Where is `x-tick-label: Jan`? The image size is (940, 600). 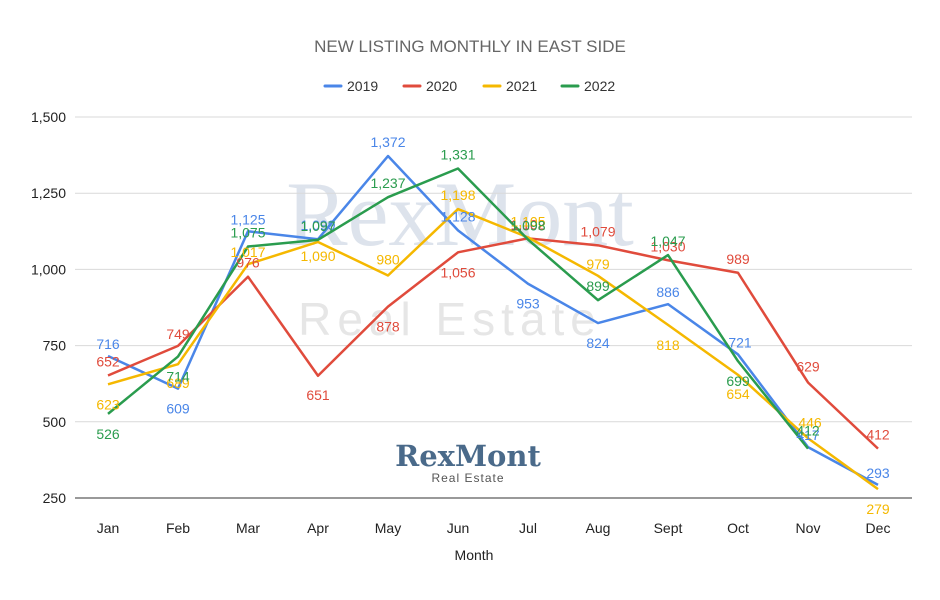
x-tick-label: Jan is located at coordinates (108, 528).